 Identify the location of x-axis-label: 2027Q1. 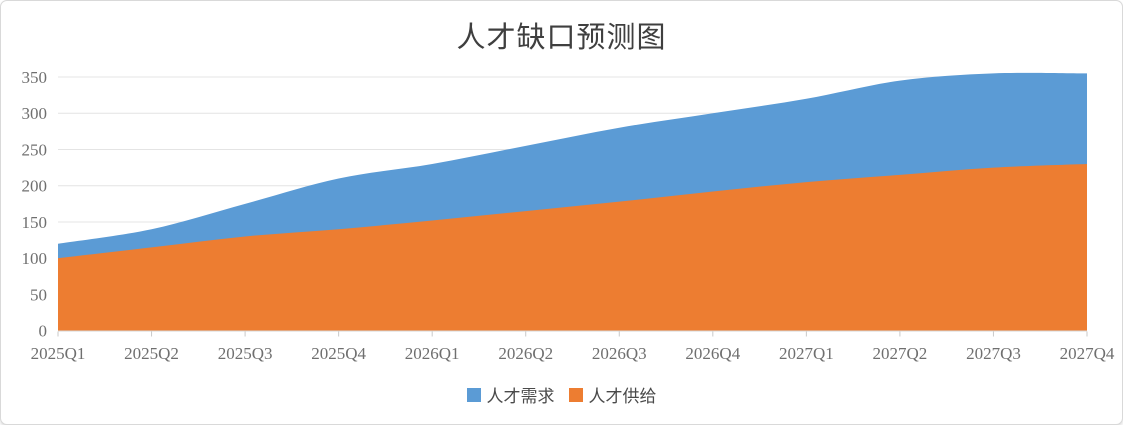
(806, 353).